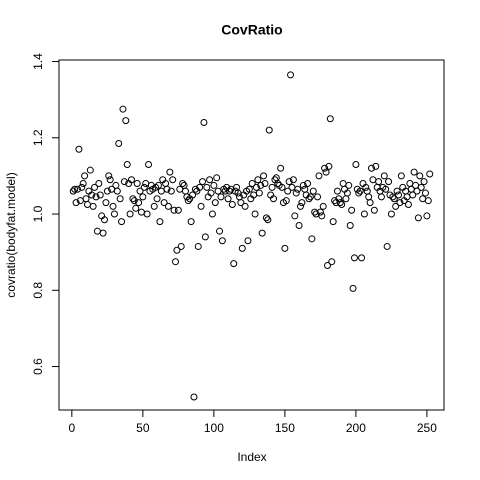 This screenshot has width=480, height=480. Describe the element at coordinates (38, 290) in the screenshot. I see `y-tick-label: 0.8` at that location.